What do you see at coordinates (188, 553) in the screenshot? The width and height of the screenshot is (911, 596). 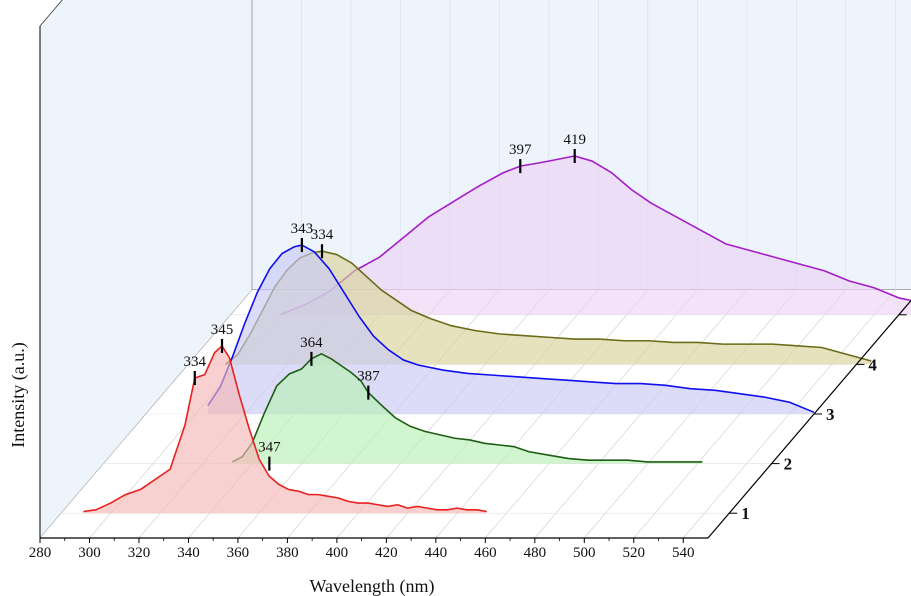 I see `x-tick-label-340: 340` at bounding box center [188, 553].